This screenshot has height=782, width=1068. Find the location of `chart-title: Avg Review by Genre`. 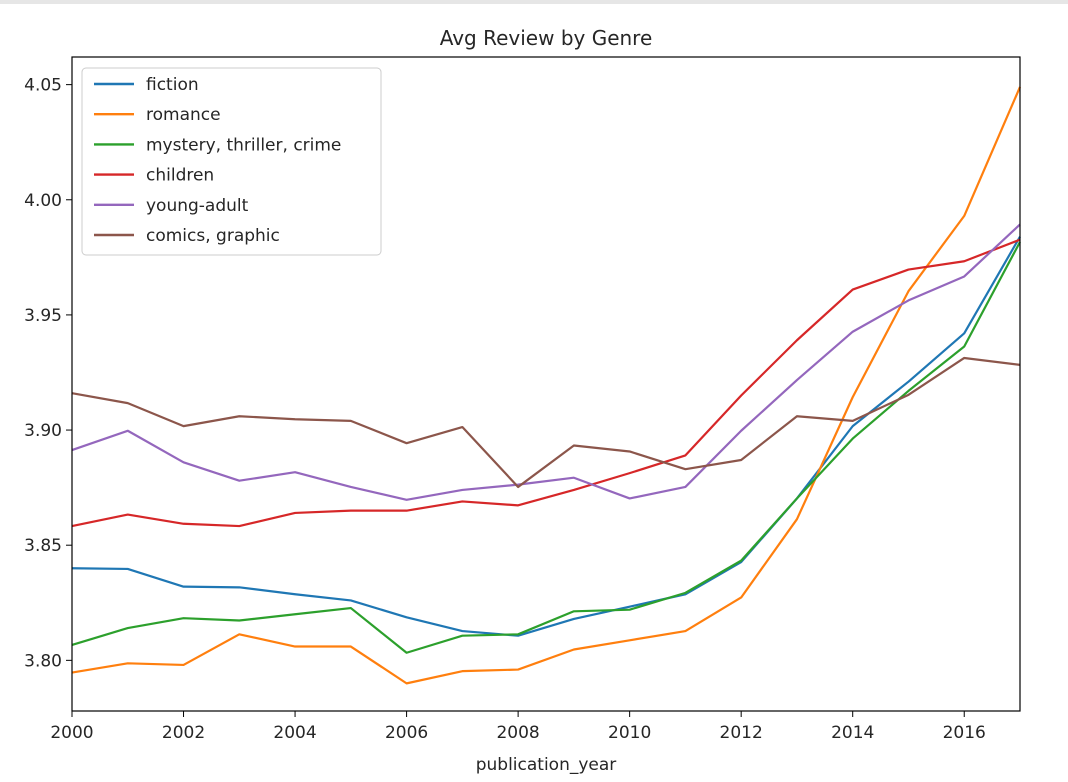

chart-title: Avg Review by Genre is located at coordinates (546, 38).